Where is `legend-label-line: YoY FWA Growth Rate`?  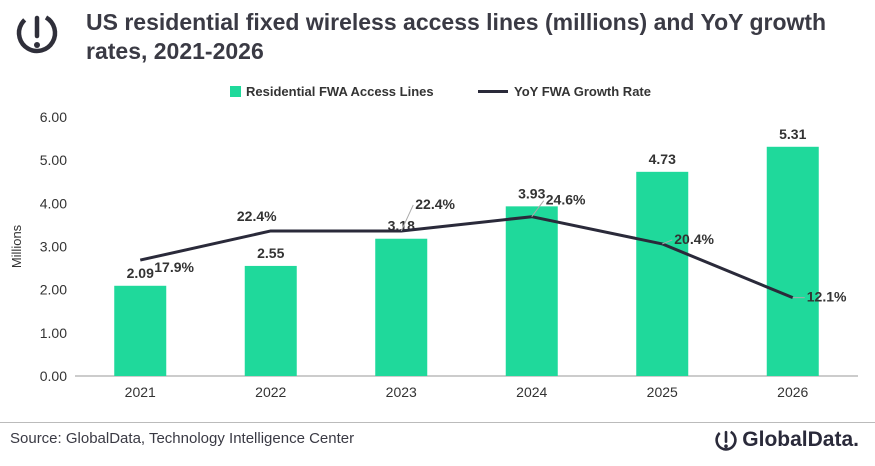 legend-label-line: YoY FWA Growth Rate is located at coordinates (582, 91).